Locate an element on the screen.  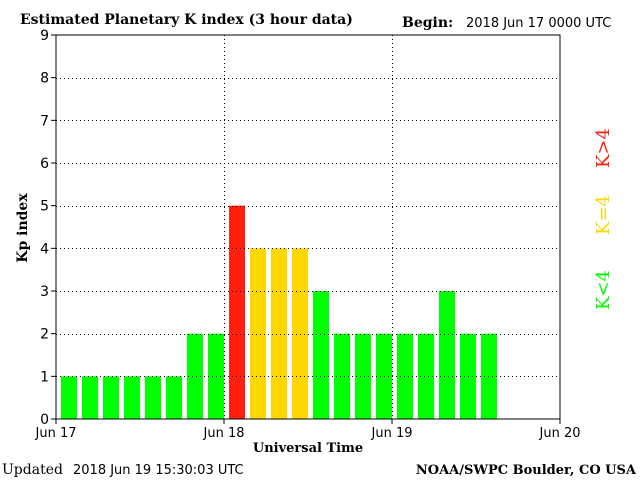
credit-text: NOAA/SWPC Boulder, CO USA is located at coordinates (526, 470).